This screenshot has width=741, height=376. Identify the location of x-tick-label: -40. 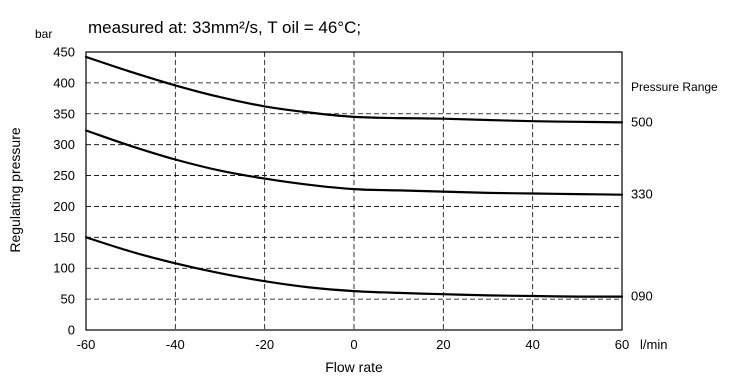
(175, 344).